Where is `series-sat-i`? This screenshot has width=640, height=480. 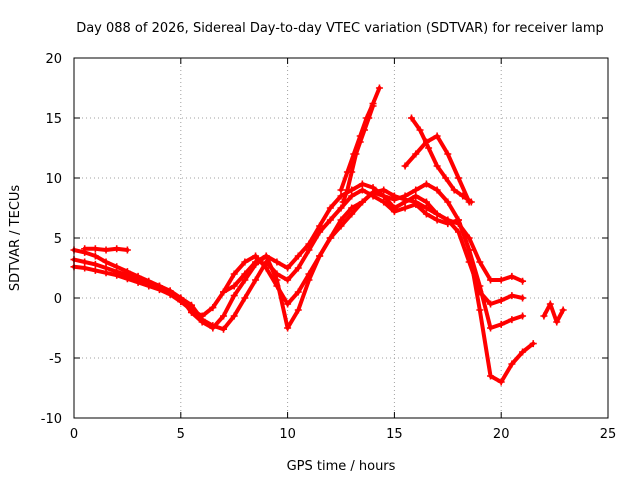 series-sat-i is located at coordinates (437, 169).